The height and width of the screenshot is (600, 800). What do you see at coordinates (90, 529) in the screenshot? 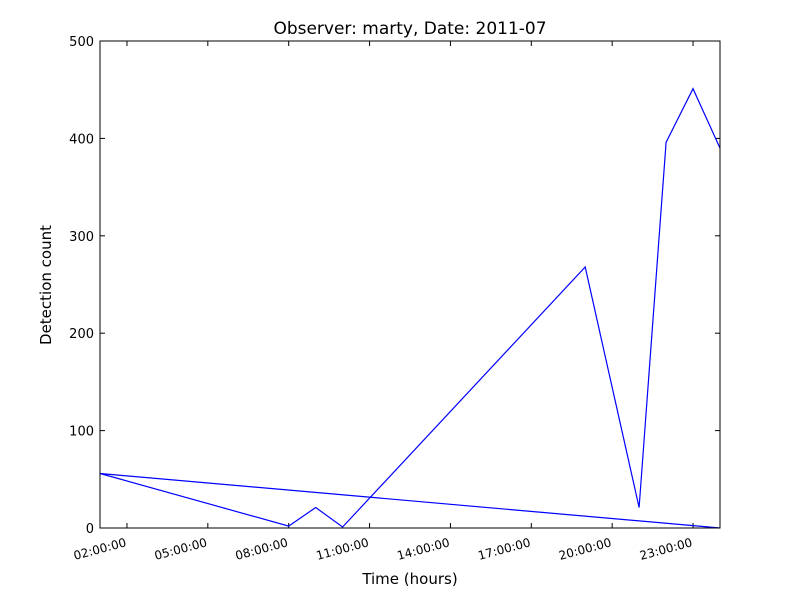
I see `y-tick-label: 0` at bounding box center [90, 529].